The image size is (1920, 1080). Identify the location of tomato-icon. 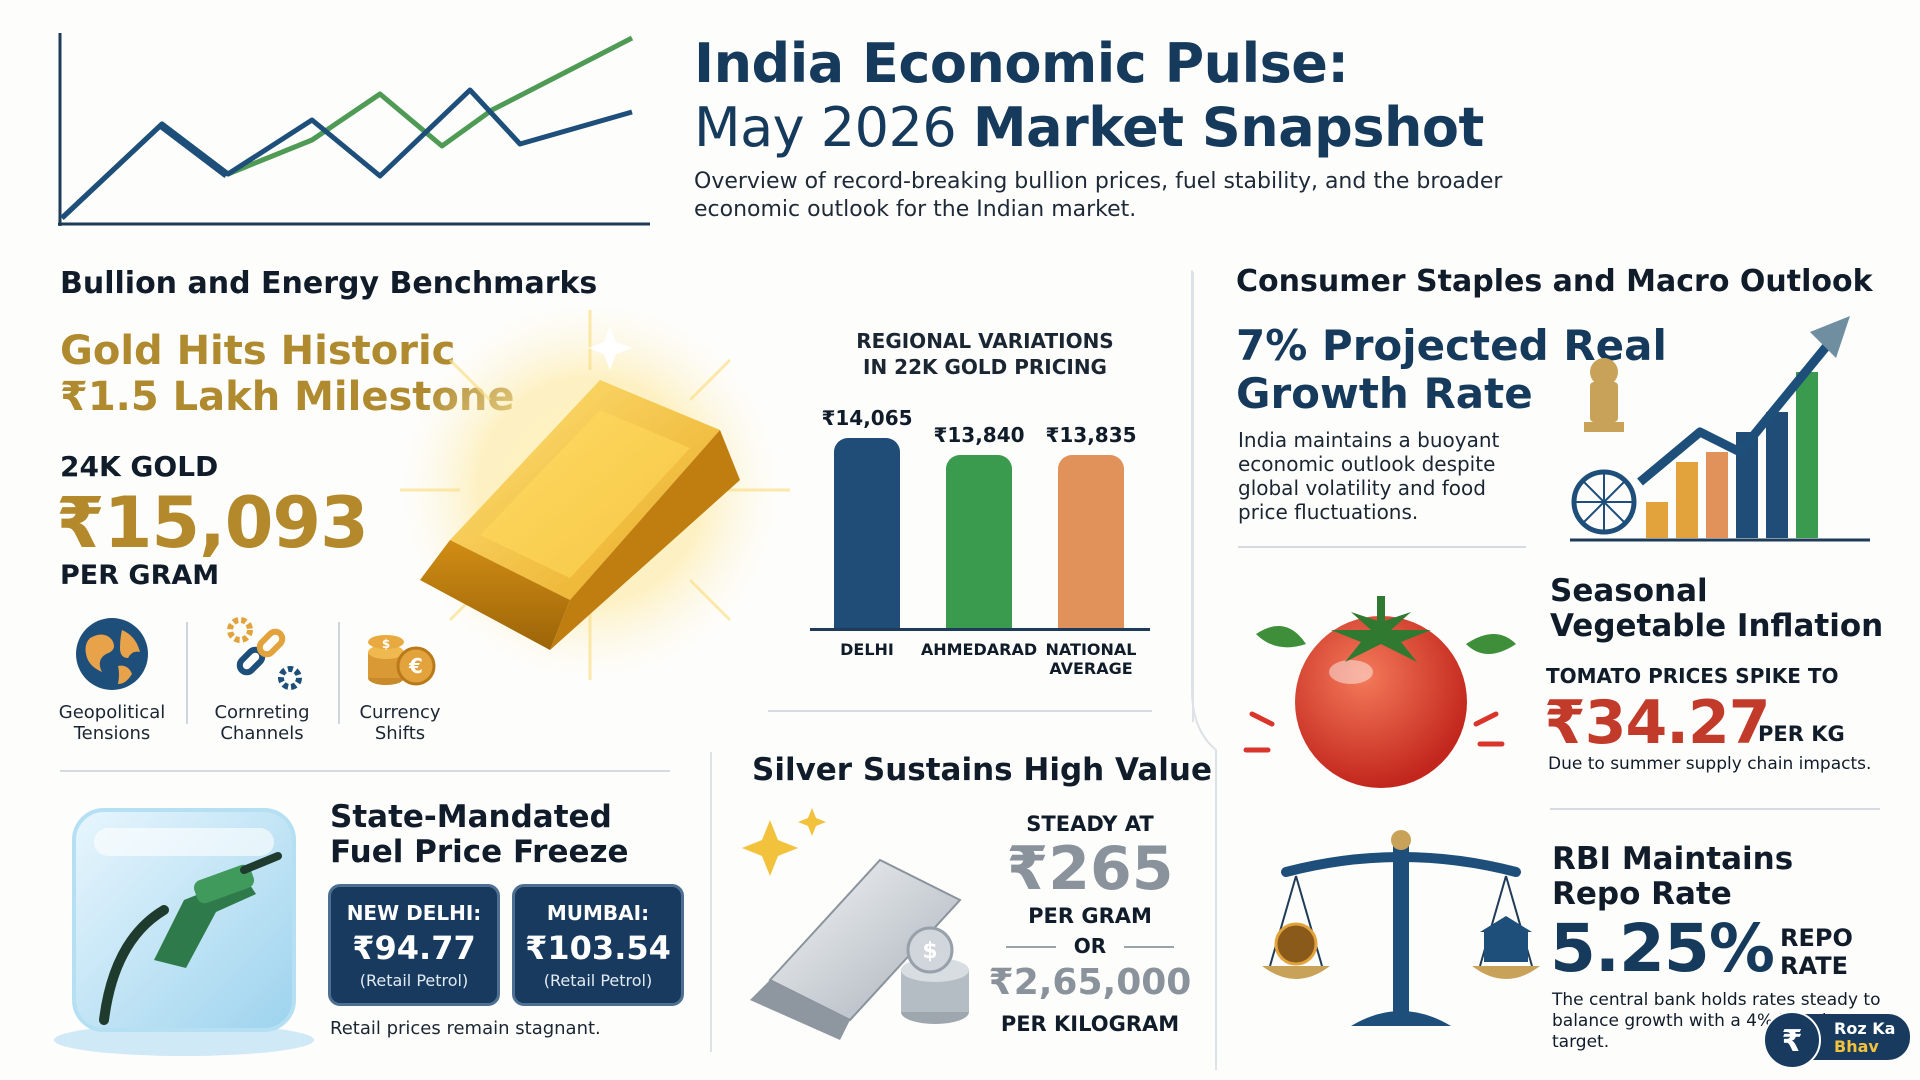
(1379, 692).